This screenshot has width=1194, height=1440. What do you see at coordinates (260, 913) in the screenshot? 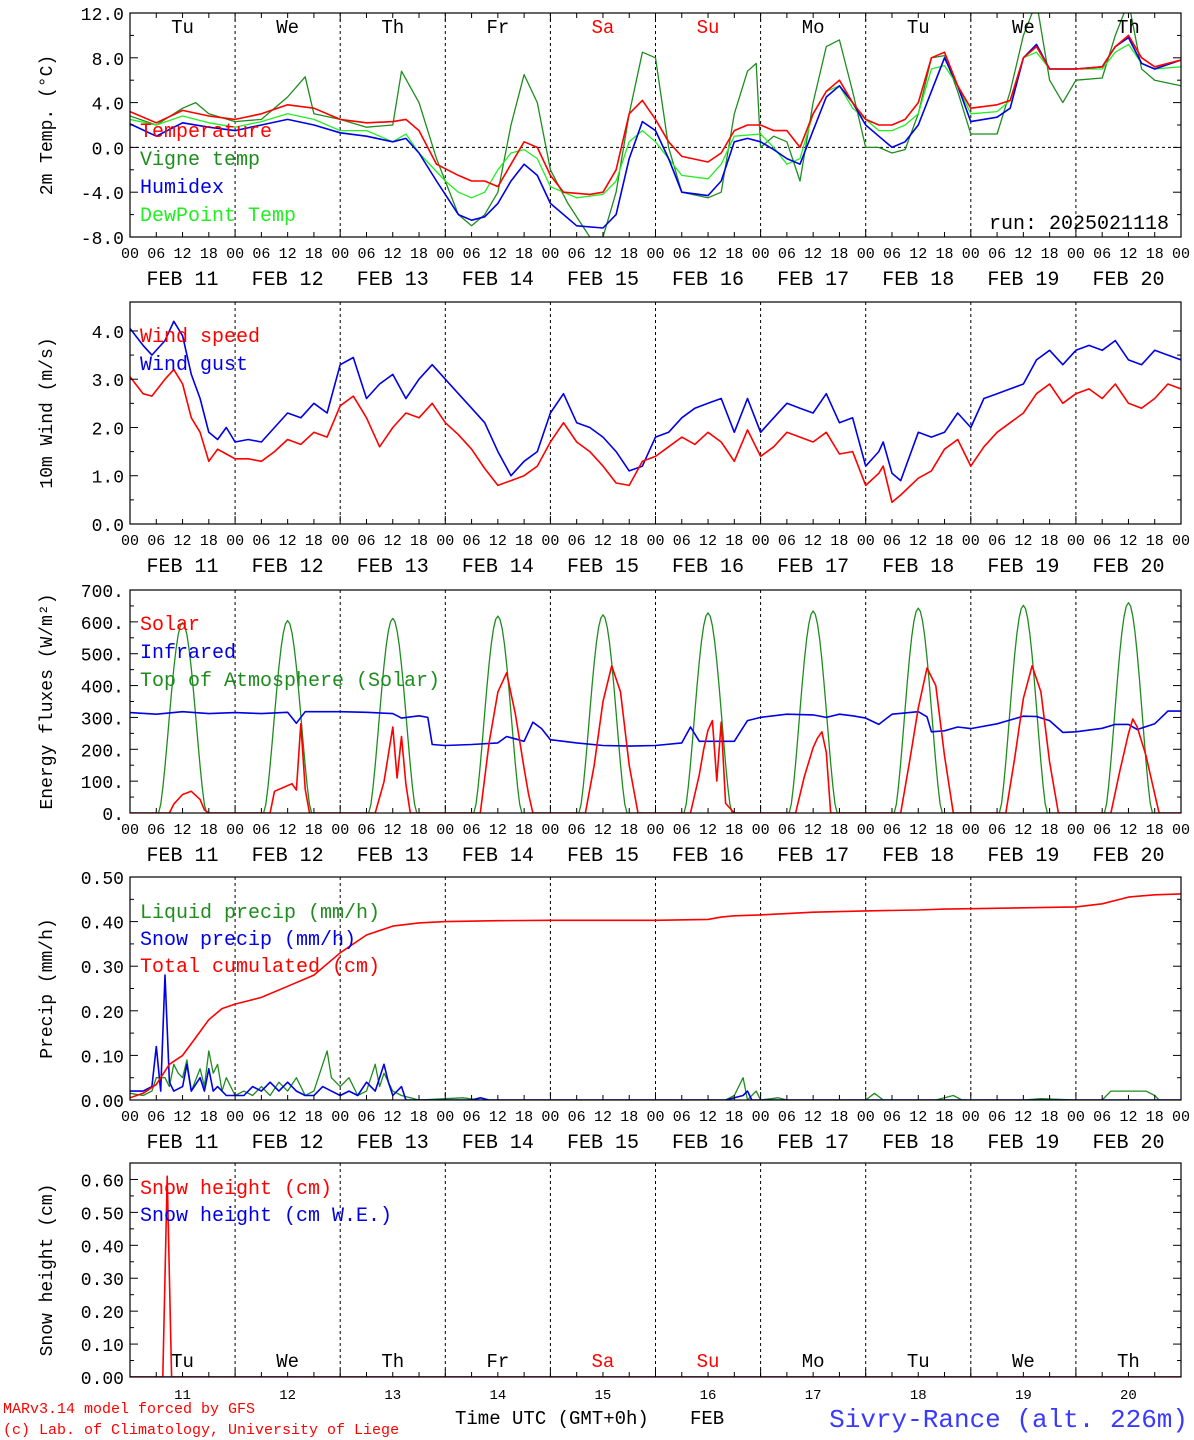
I see `legend-entry: Liquid precip (mm/h)` at bounding box center [260, 913].